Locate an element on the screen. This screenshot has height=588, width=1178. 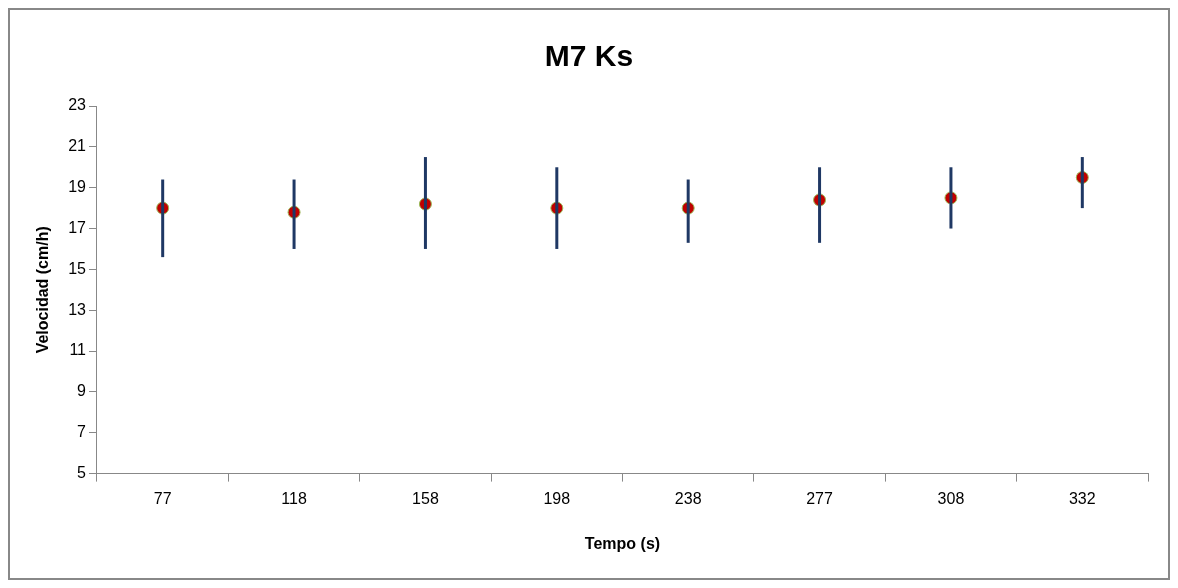
y-tick-label: 23 is located at coordinates (77, 105).